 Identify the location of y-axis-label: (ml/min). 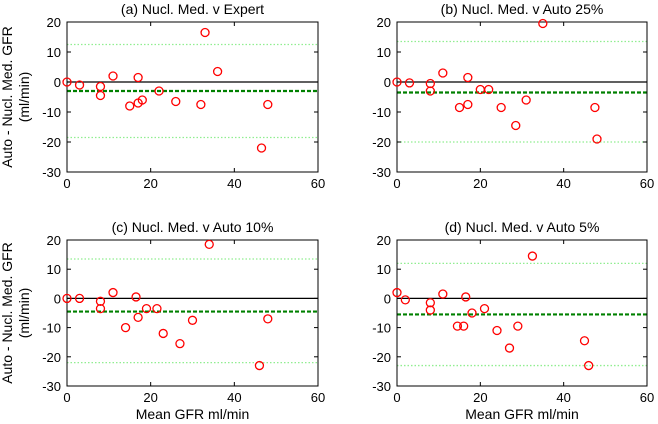
(24, 97).